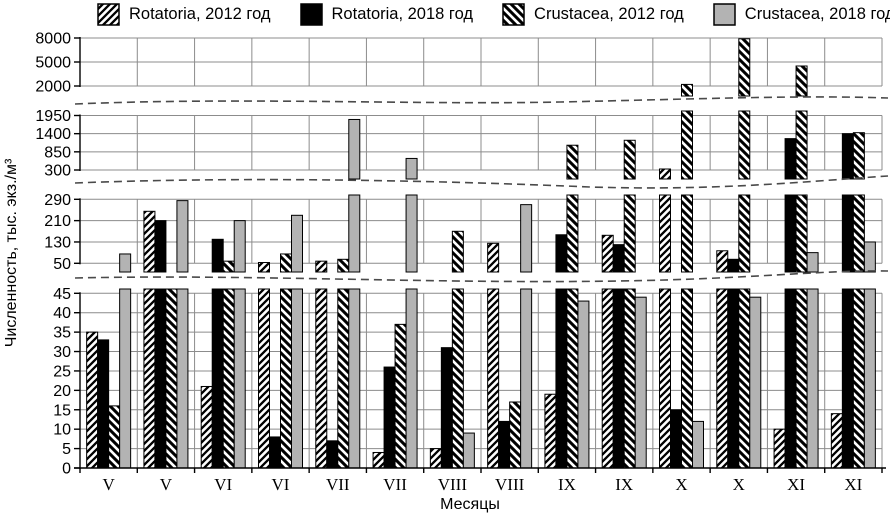  Describe the element at coordinates (62, 391) in the screenshot. I see `y-tick-label: 20` at that location.